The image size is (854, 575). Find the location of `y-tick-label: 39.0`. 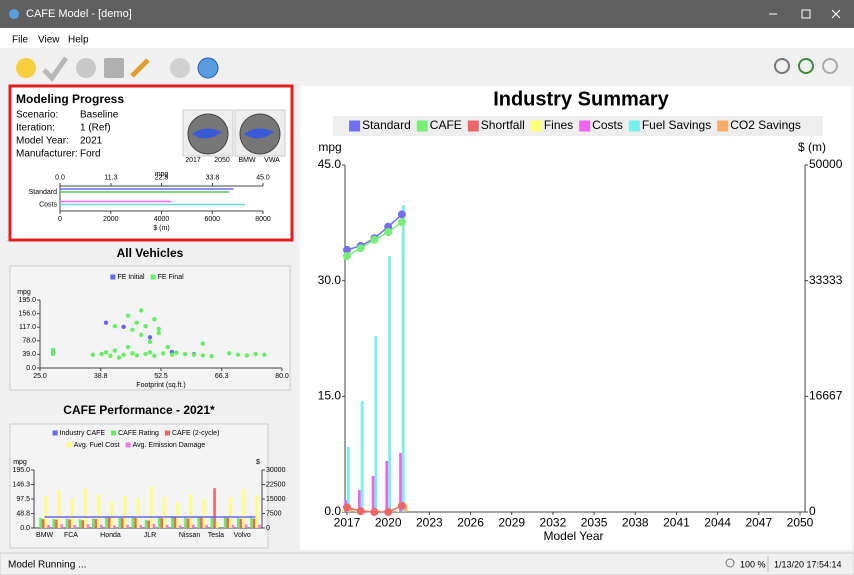

y-tick-label: 39.0 is located at coordinates (29, 354).